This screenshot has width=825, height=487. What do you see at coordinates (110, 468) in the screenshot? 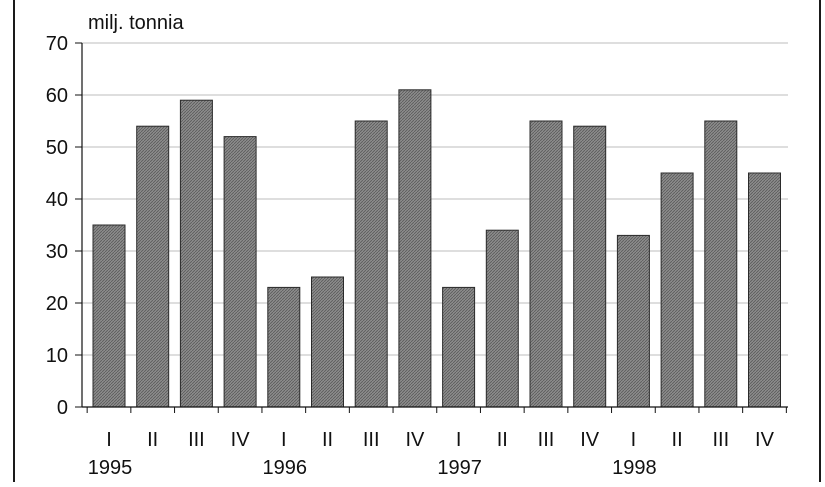
I see `x-group-label: 1995` at bounding box center [110, 468].